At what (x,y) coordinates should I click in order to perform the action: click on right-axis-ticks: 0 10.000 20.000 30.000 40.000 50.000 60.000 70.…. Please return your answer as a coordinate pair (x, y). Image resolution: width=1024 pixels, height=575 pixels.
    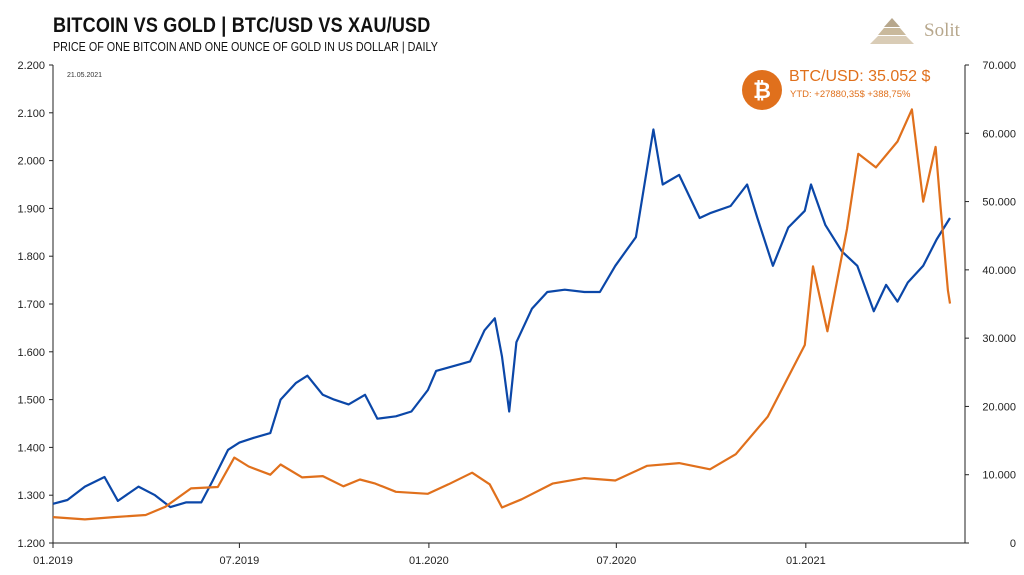
    Looking at the image, I should click on (990, 305).